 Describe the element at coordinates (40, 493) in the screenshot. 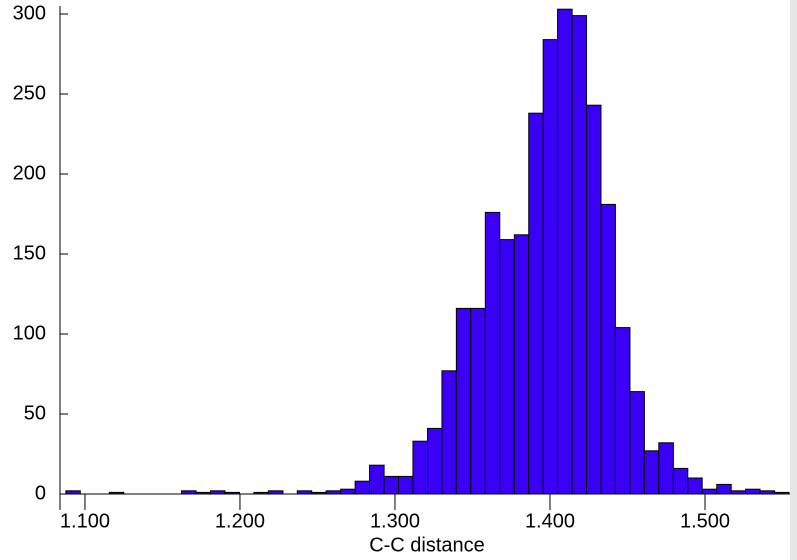

I see `y-tick-label: 0` at that location.